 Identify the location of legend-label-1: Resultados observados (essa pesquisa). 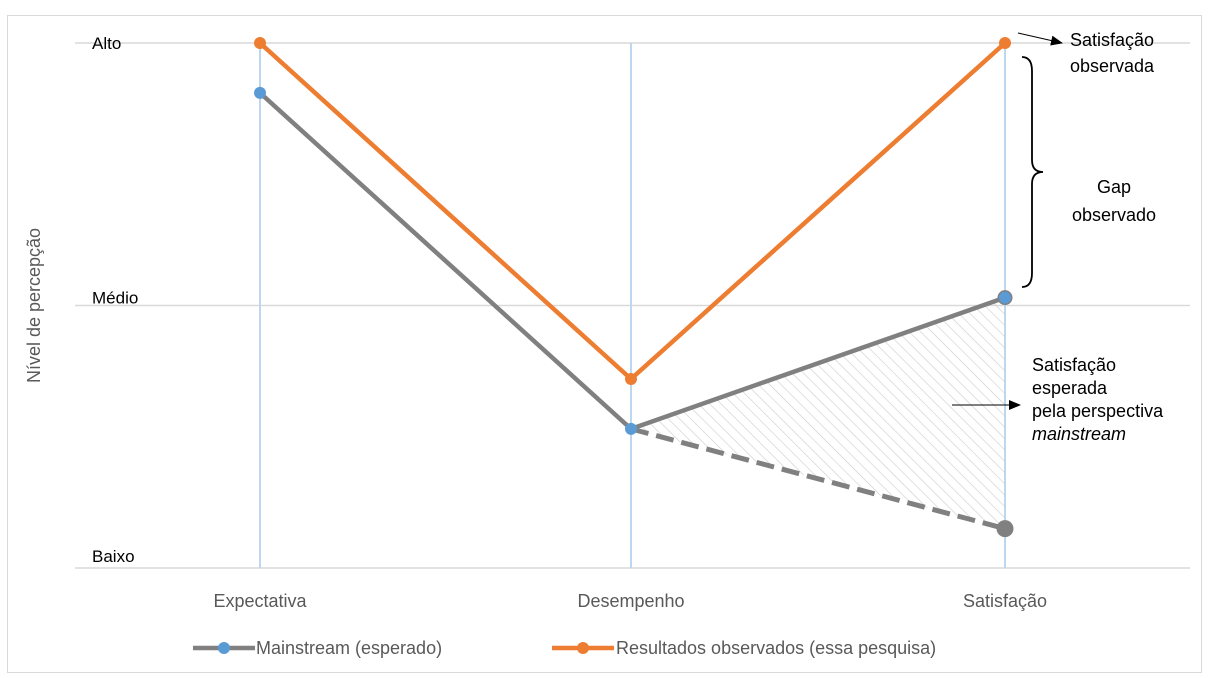
(776, 648).